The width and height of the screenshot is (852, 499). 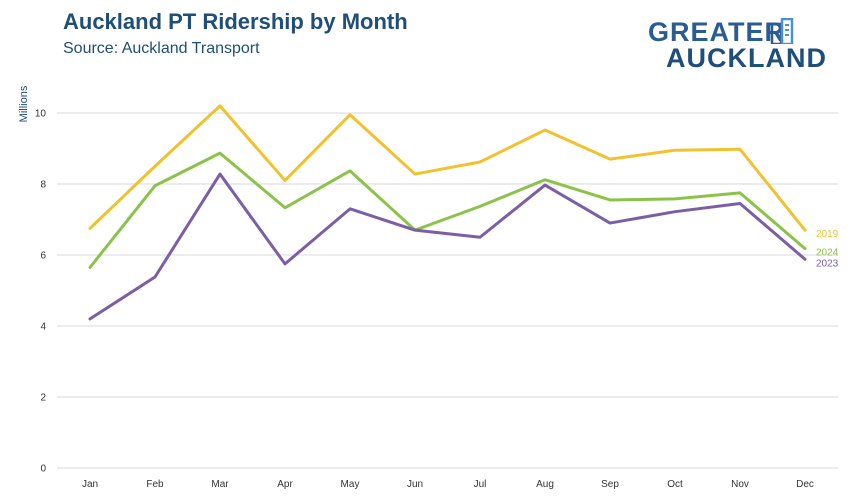 What do you see at coordinates (43, 185) in the screenshot?
I see `y-tick-label: 8` at bounding box center [43, 185].